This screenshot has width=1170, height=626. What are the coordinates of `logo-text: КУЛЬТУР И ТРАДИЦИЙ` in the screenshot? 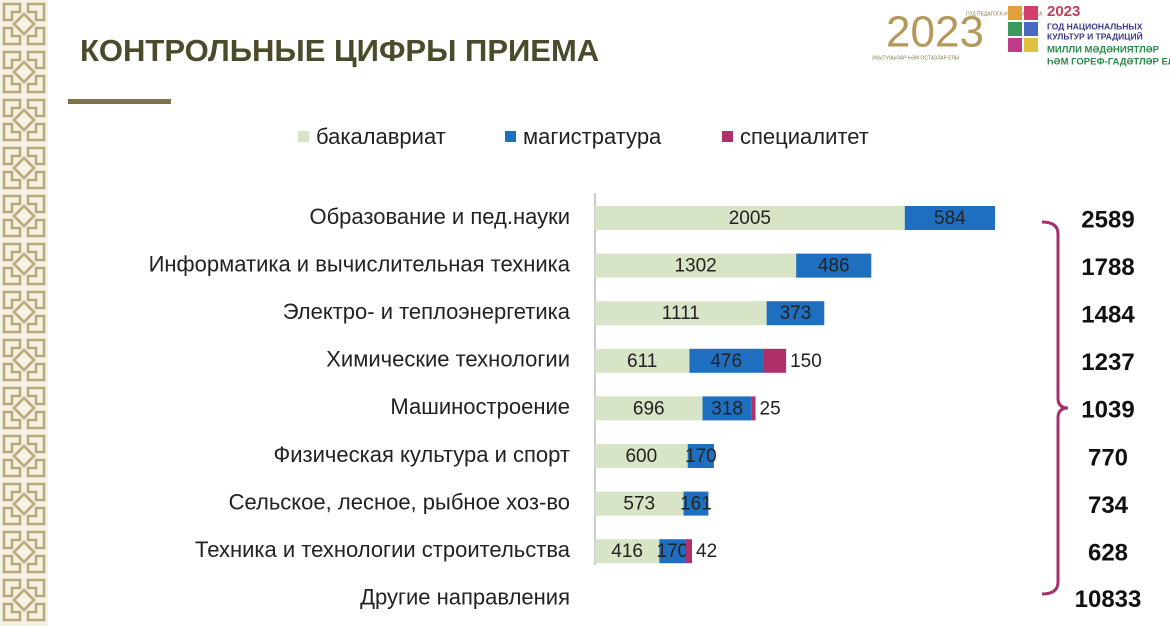 It's located at (1095, 35).